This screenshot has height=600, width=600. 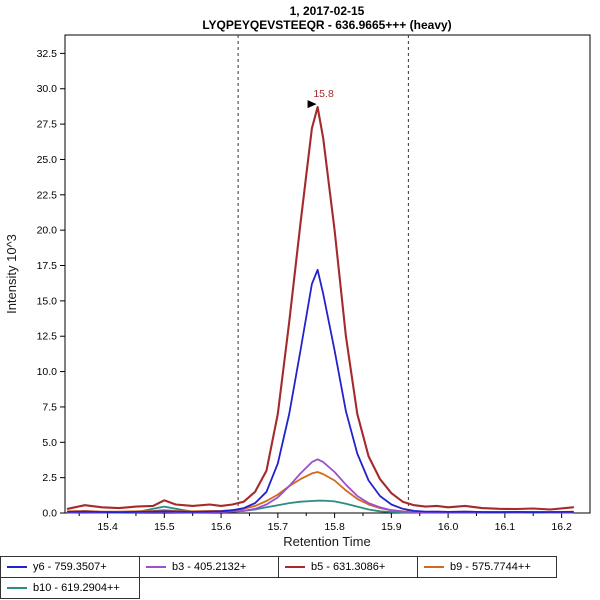 What do you see at coordinates (47, 89) in the screenshot?
I see `y-tick-label: 30.0` at bounding box center [47, 89].